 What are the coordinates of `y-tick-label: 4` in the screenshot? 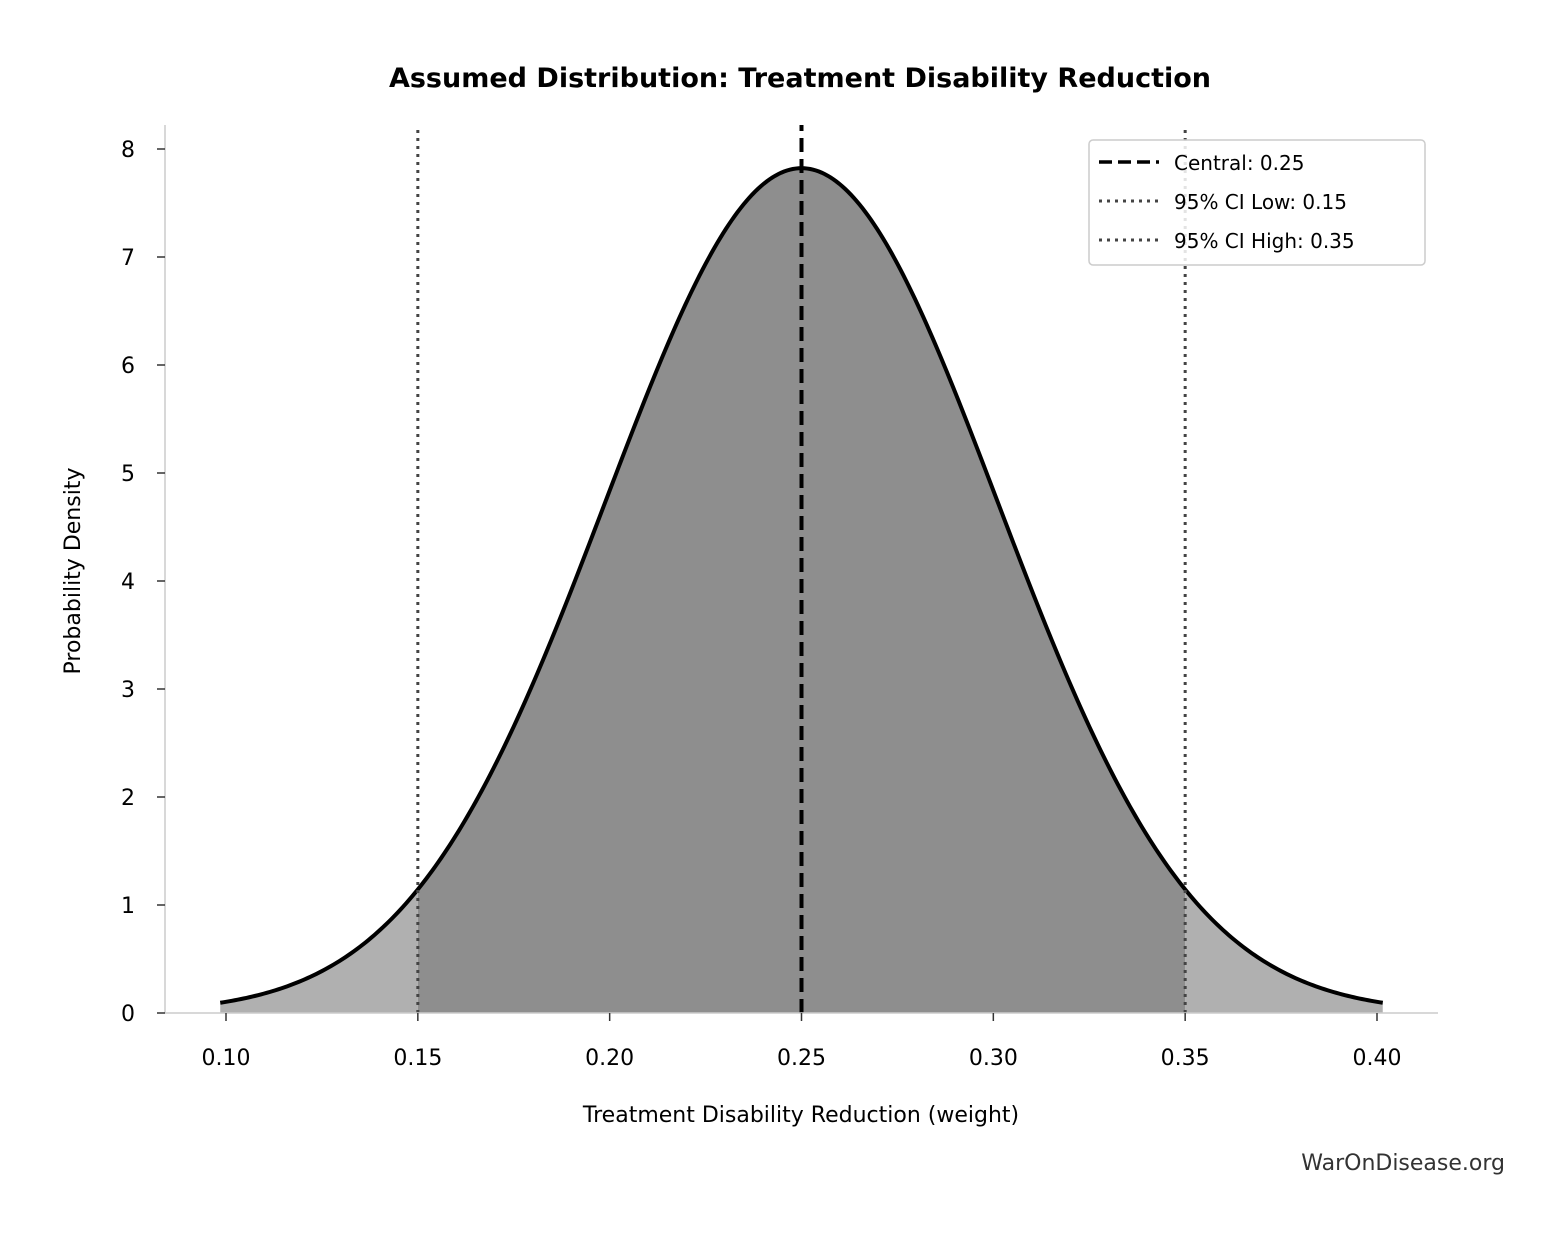 It's located at (128, 582).